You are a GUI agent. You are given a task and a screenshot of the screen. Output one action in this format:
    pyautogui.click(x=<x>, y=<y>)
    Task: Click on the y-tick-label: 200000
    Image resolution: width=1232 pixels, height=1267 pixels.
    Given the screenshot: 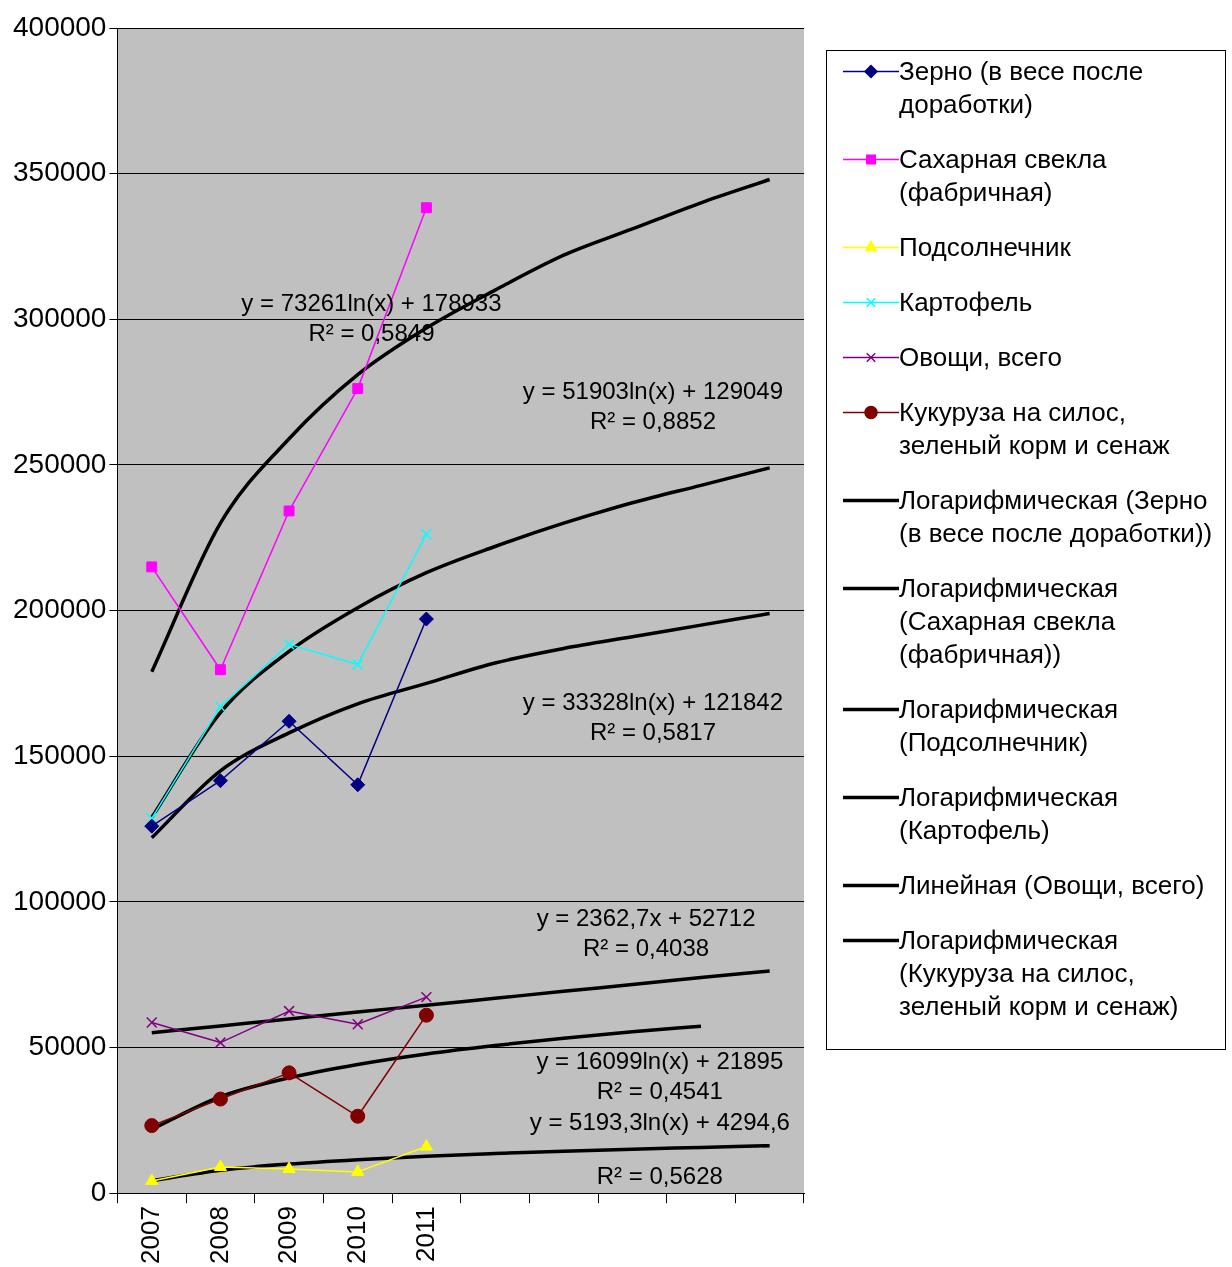 What is the action you would take?
    pyautogui.click(x=60, y=609)
    